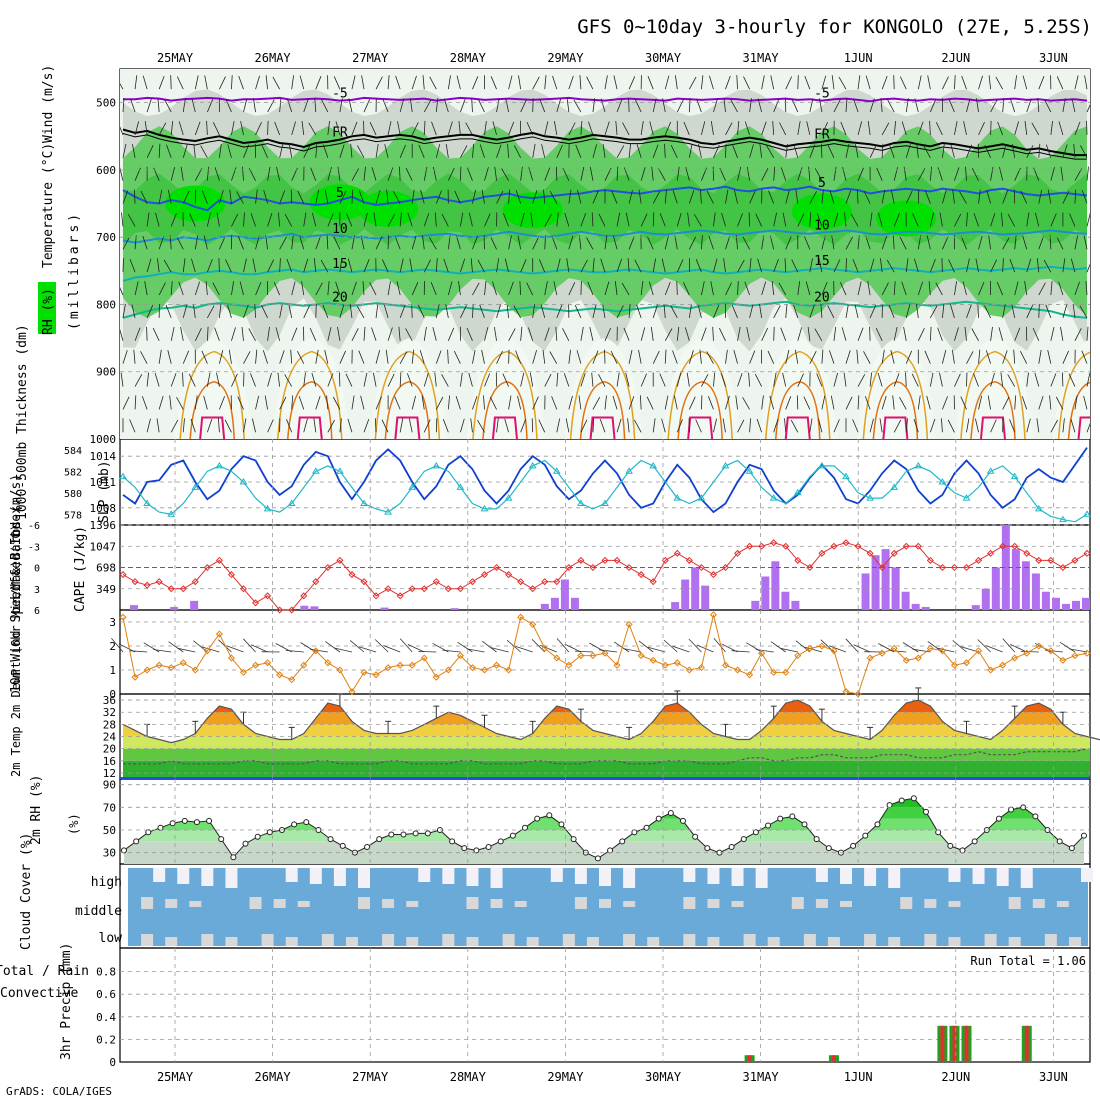  Describe the element at coordinates (605, 654) in the screenshot. I see `wind-speed-line` at that location.